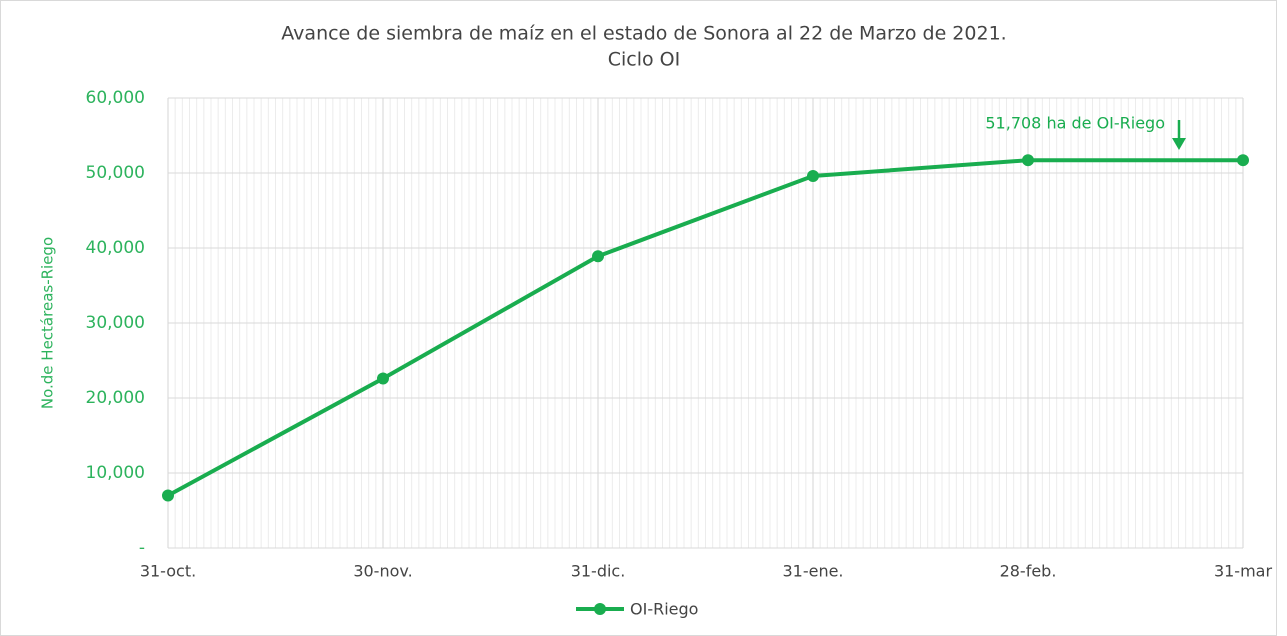 Image resolution: width=1287 pixels, height=636 pixels. Describe the element at coordinates (644, 60) in the screenshot. I see `chart-subtitle: Ciclo OI` at that location.